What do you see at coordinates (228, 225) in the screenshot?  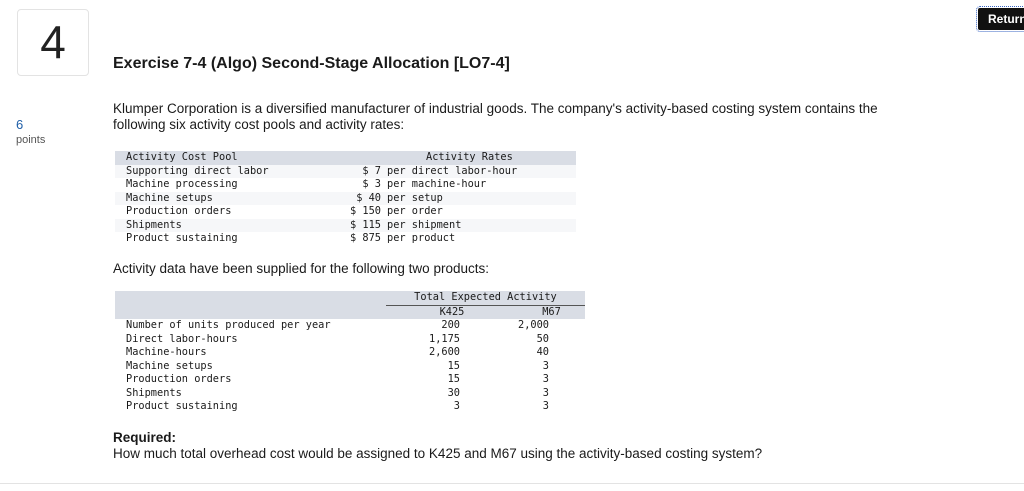 I see `cost-pool-cell: Shipments` at bounding box center [228, 225].